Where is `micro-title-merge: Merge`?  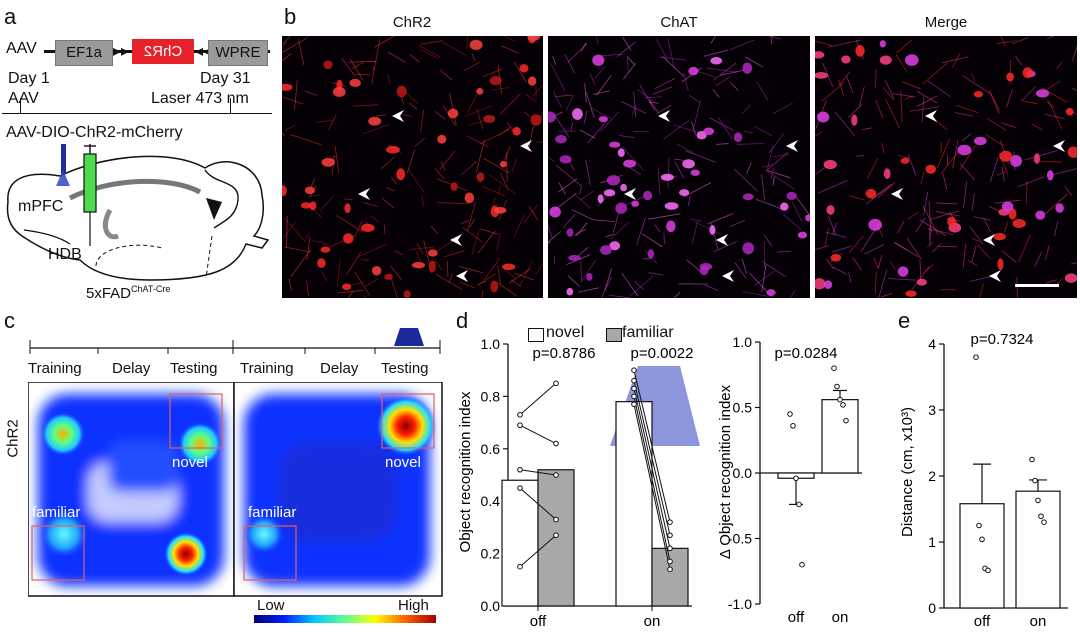
micro-title-merge: Merge is located at coordinates (946, 22).